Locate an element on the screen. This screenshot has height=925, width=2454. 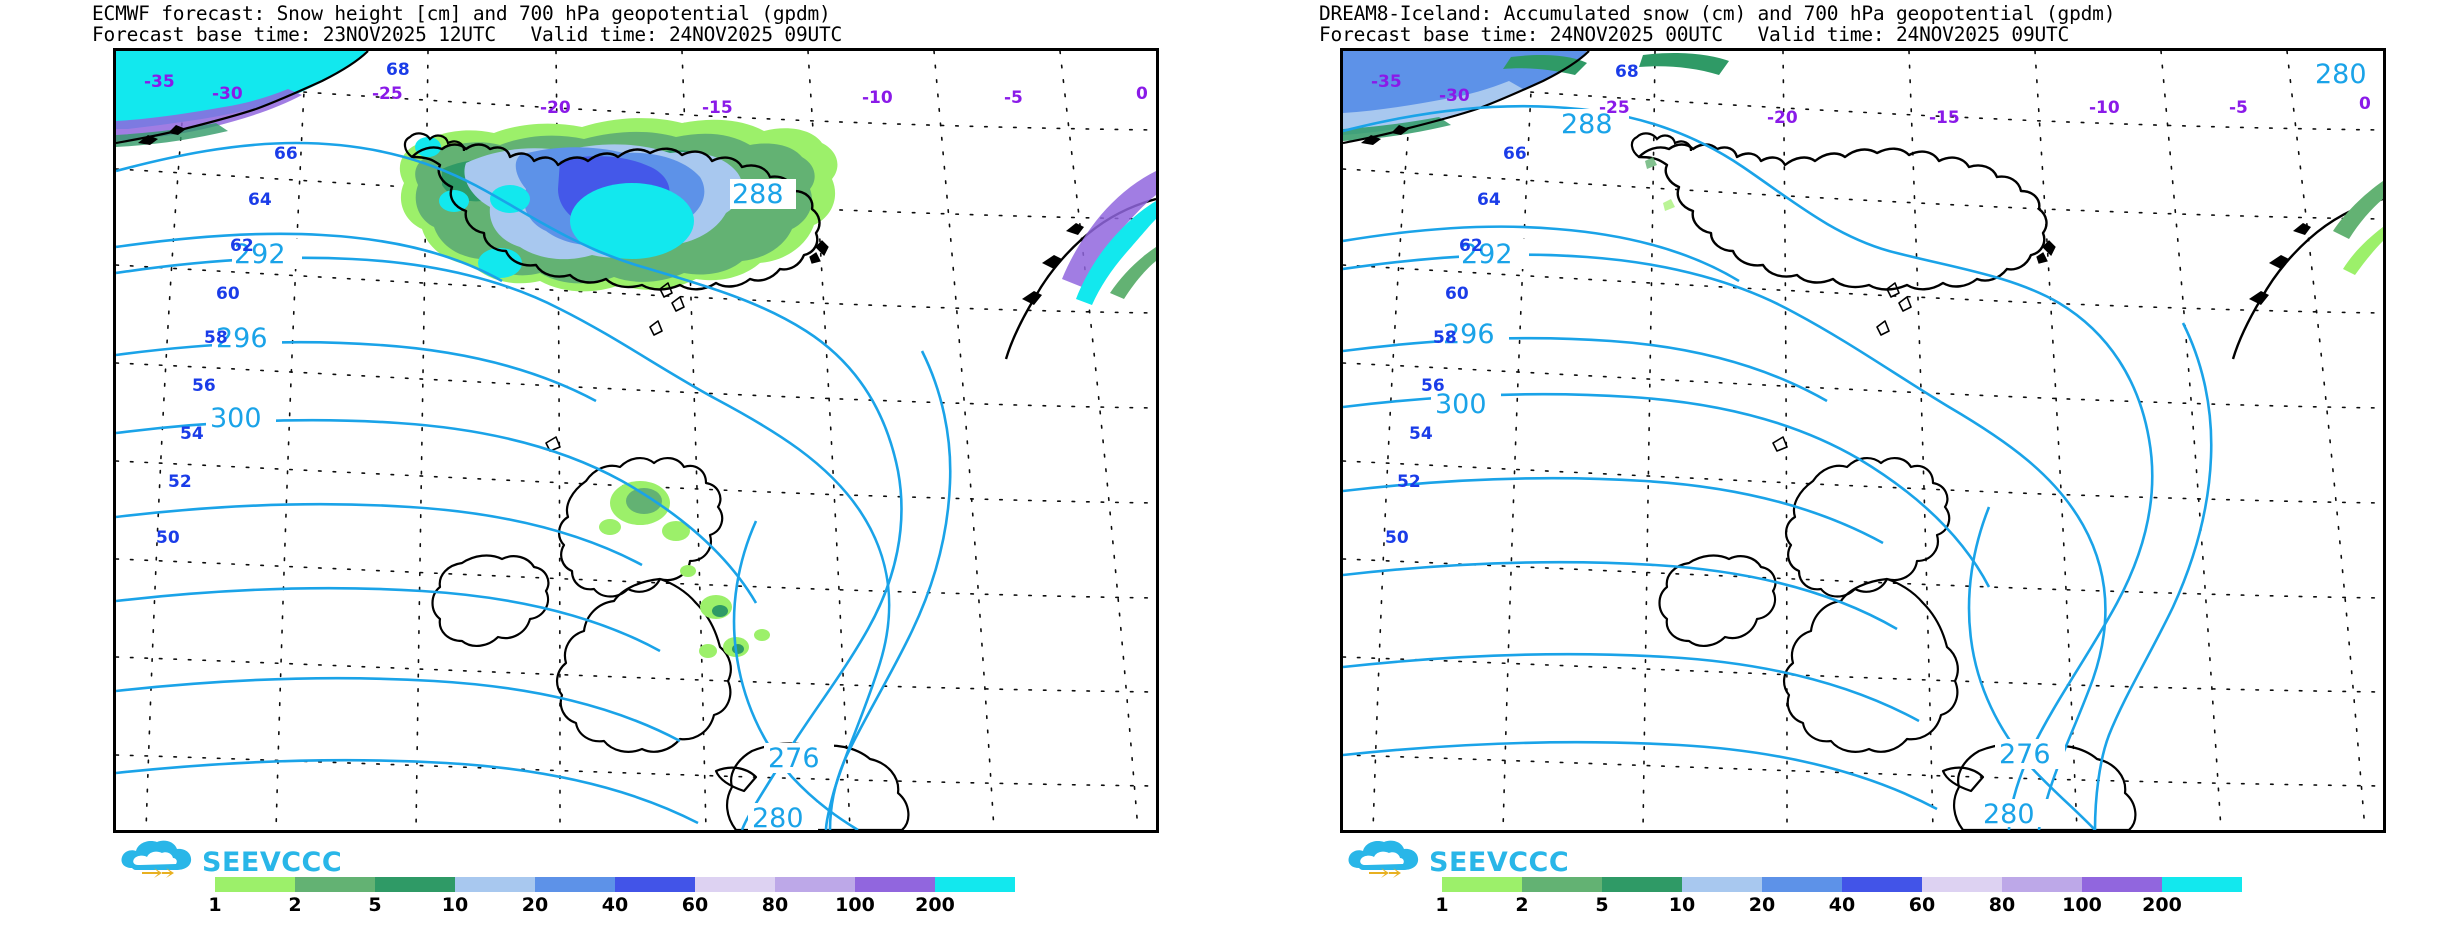
svg-text: 68 is located at coordinates (398, 70).